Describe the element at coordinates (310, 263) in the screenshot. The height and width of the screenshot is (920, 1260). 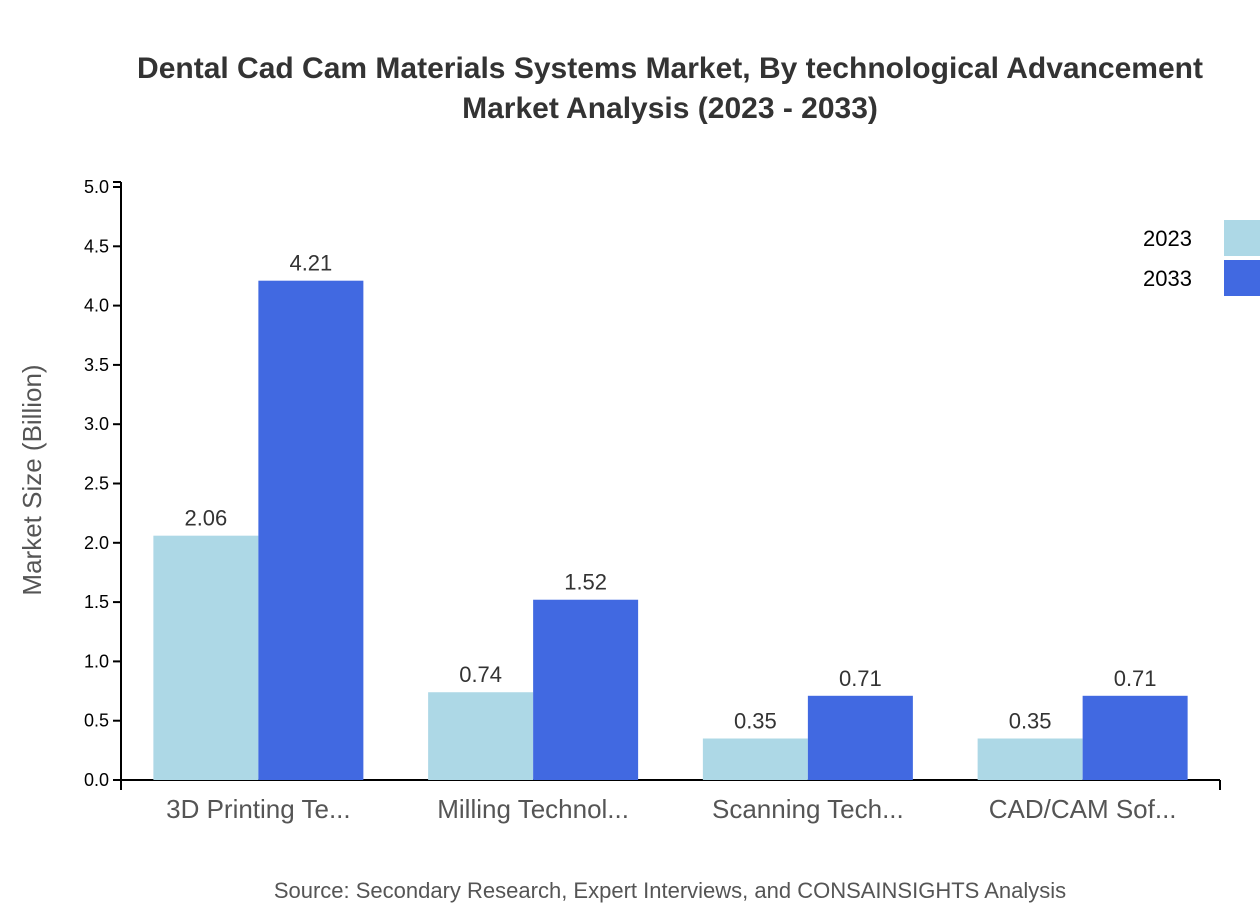
I see `data-label: 4.21` at that location.